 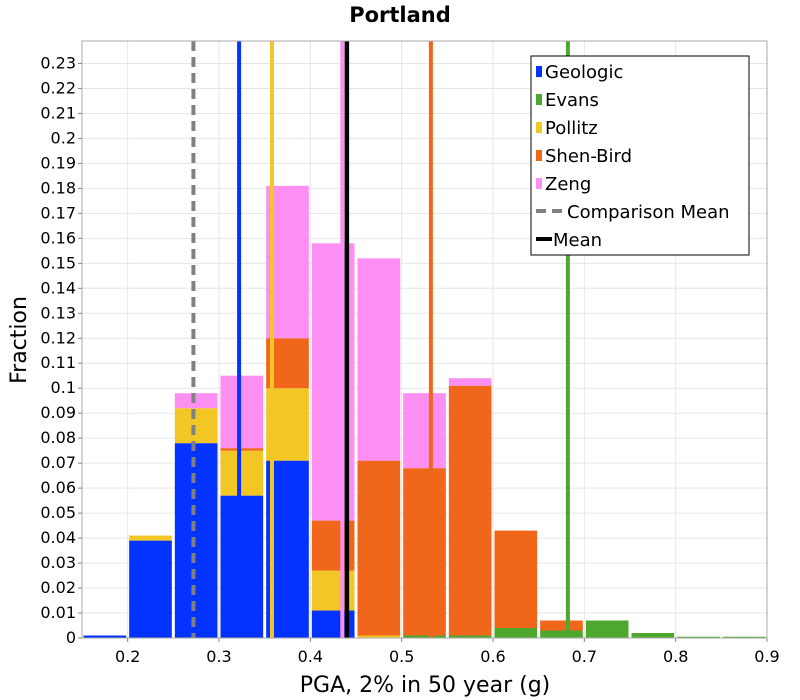 I want to click on y-axis-title: Fraction, so click(x=19, y=340).